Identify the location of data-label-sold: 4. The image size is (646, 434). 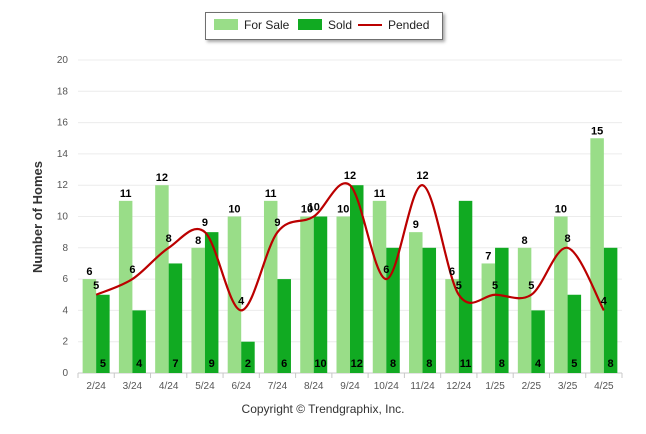
(538, 364).